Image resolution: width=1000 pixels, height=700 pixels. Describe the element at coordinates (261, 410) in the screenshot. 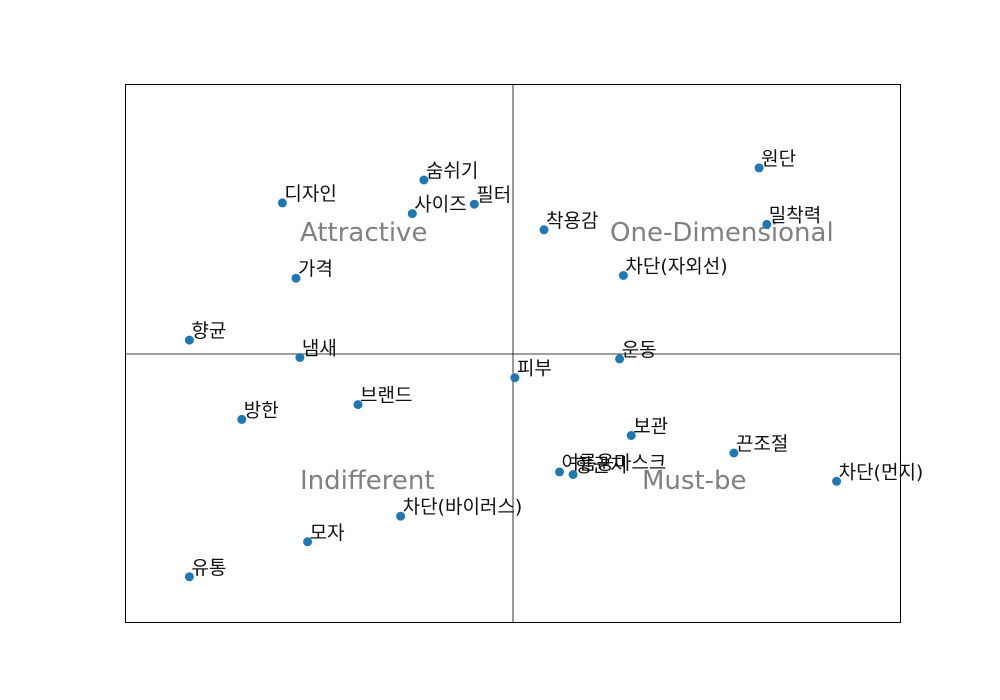

I see `point-label: 방한` at that location.